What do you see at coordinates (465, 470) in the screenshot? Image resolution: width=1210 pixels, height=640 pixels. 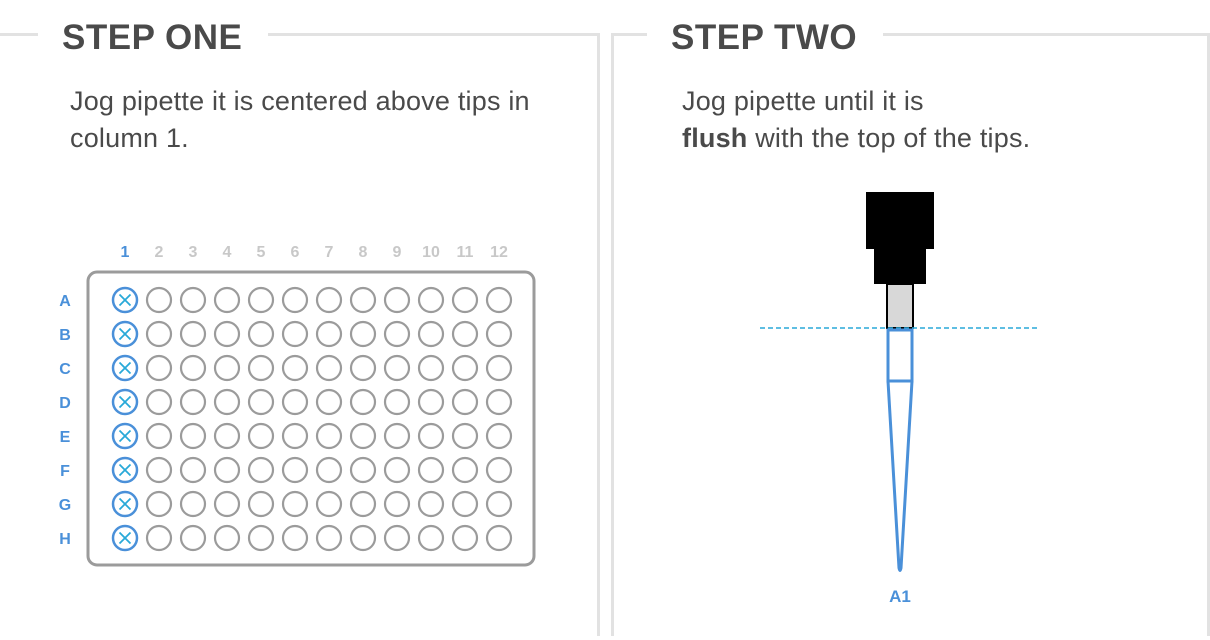 I see `well-F11` at bounding box center [465, 470].